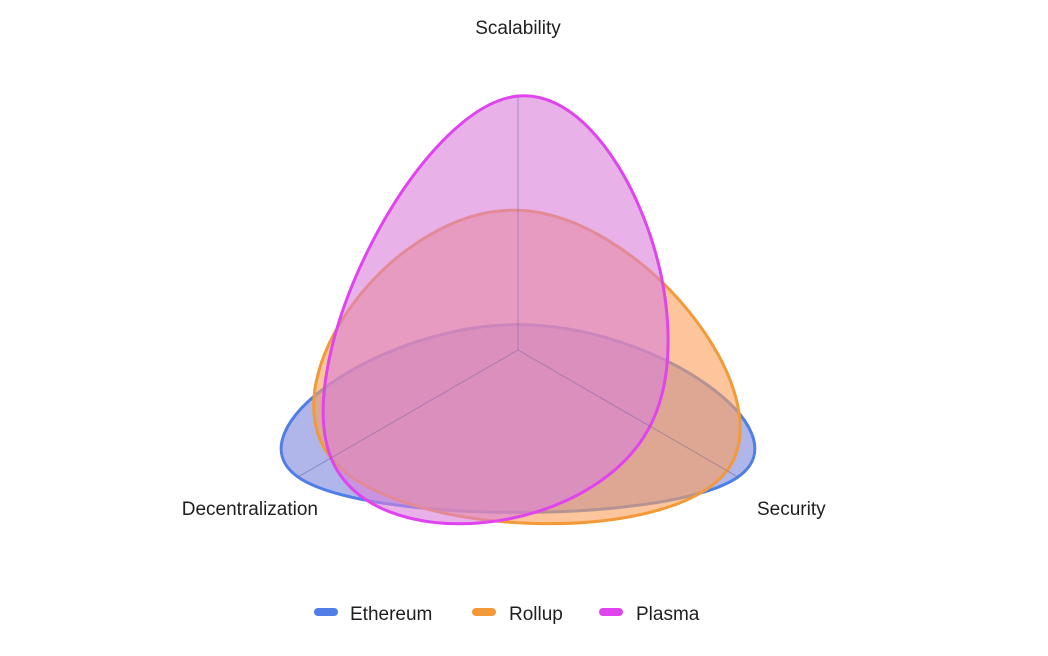  I want to click on legend-item-rollup: Rollup, so click(517, 614).